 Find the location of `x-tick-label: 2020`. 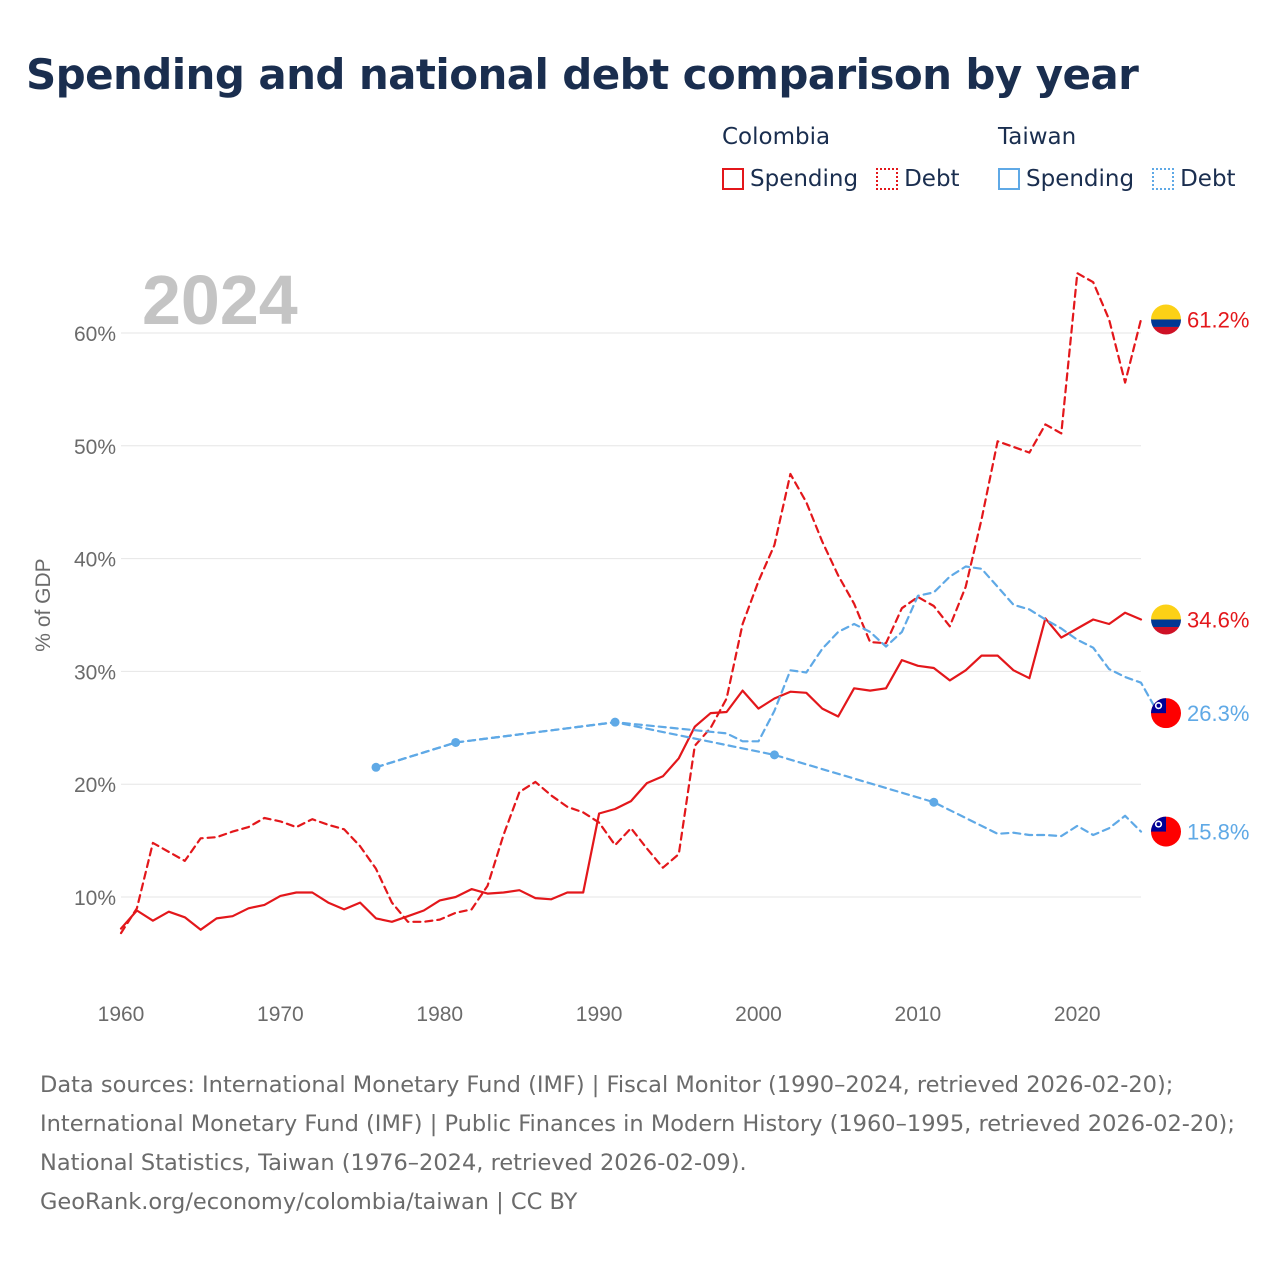

x-tick-label: 2020 is located at coordinates (1077, 1014).